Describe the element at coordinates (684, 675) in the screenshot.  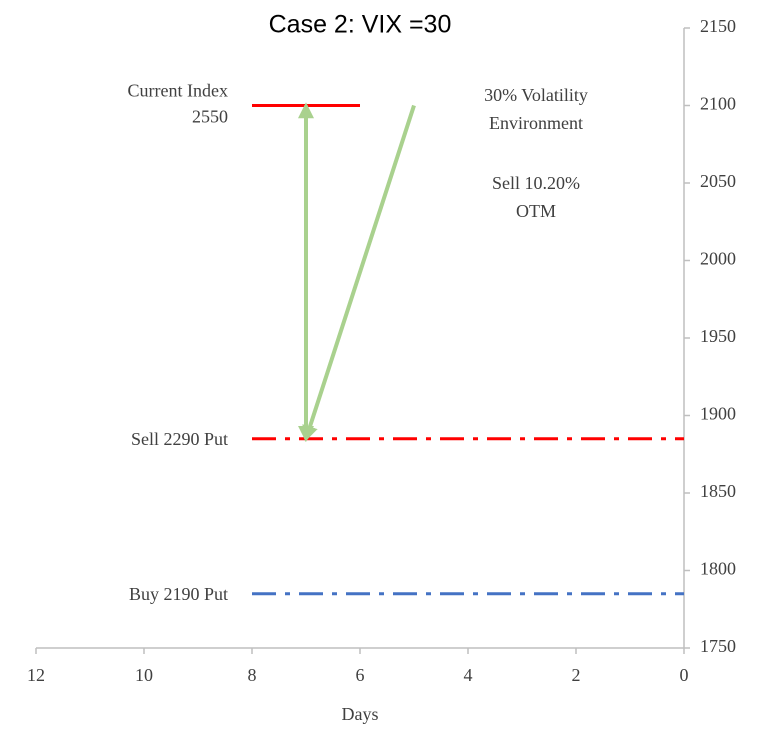
I see `x-tick-label: 0` at that location.